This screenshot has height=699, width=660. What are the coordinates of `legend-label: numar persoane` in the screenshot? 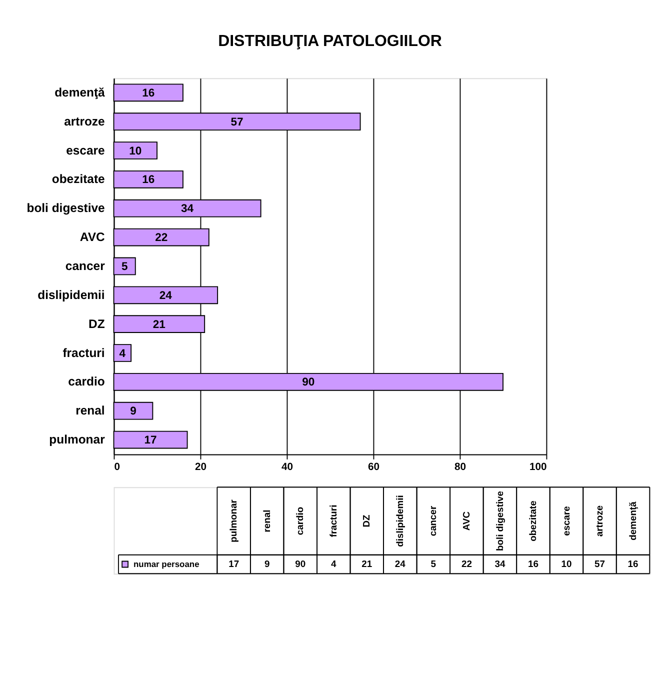 It's located at (167, 564).